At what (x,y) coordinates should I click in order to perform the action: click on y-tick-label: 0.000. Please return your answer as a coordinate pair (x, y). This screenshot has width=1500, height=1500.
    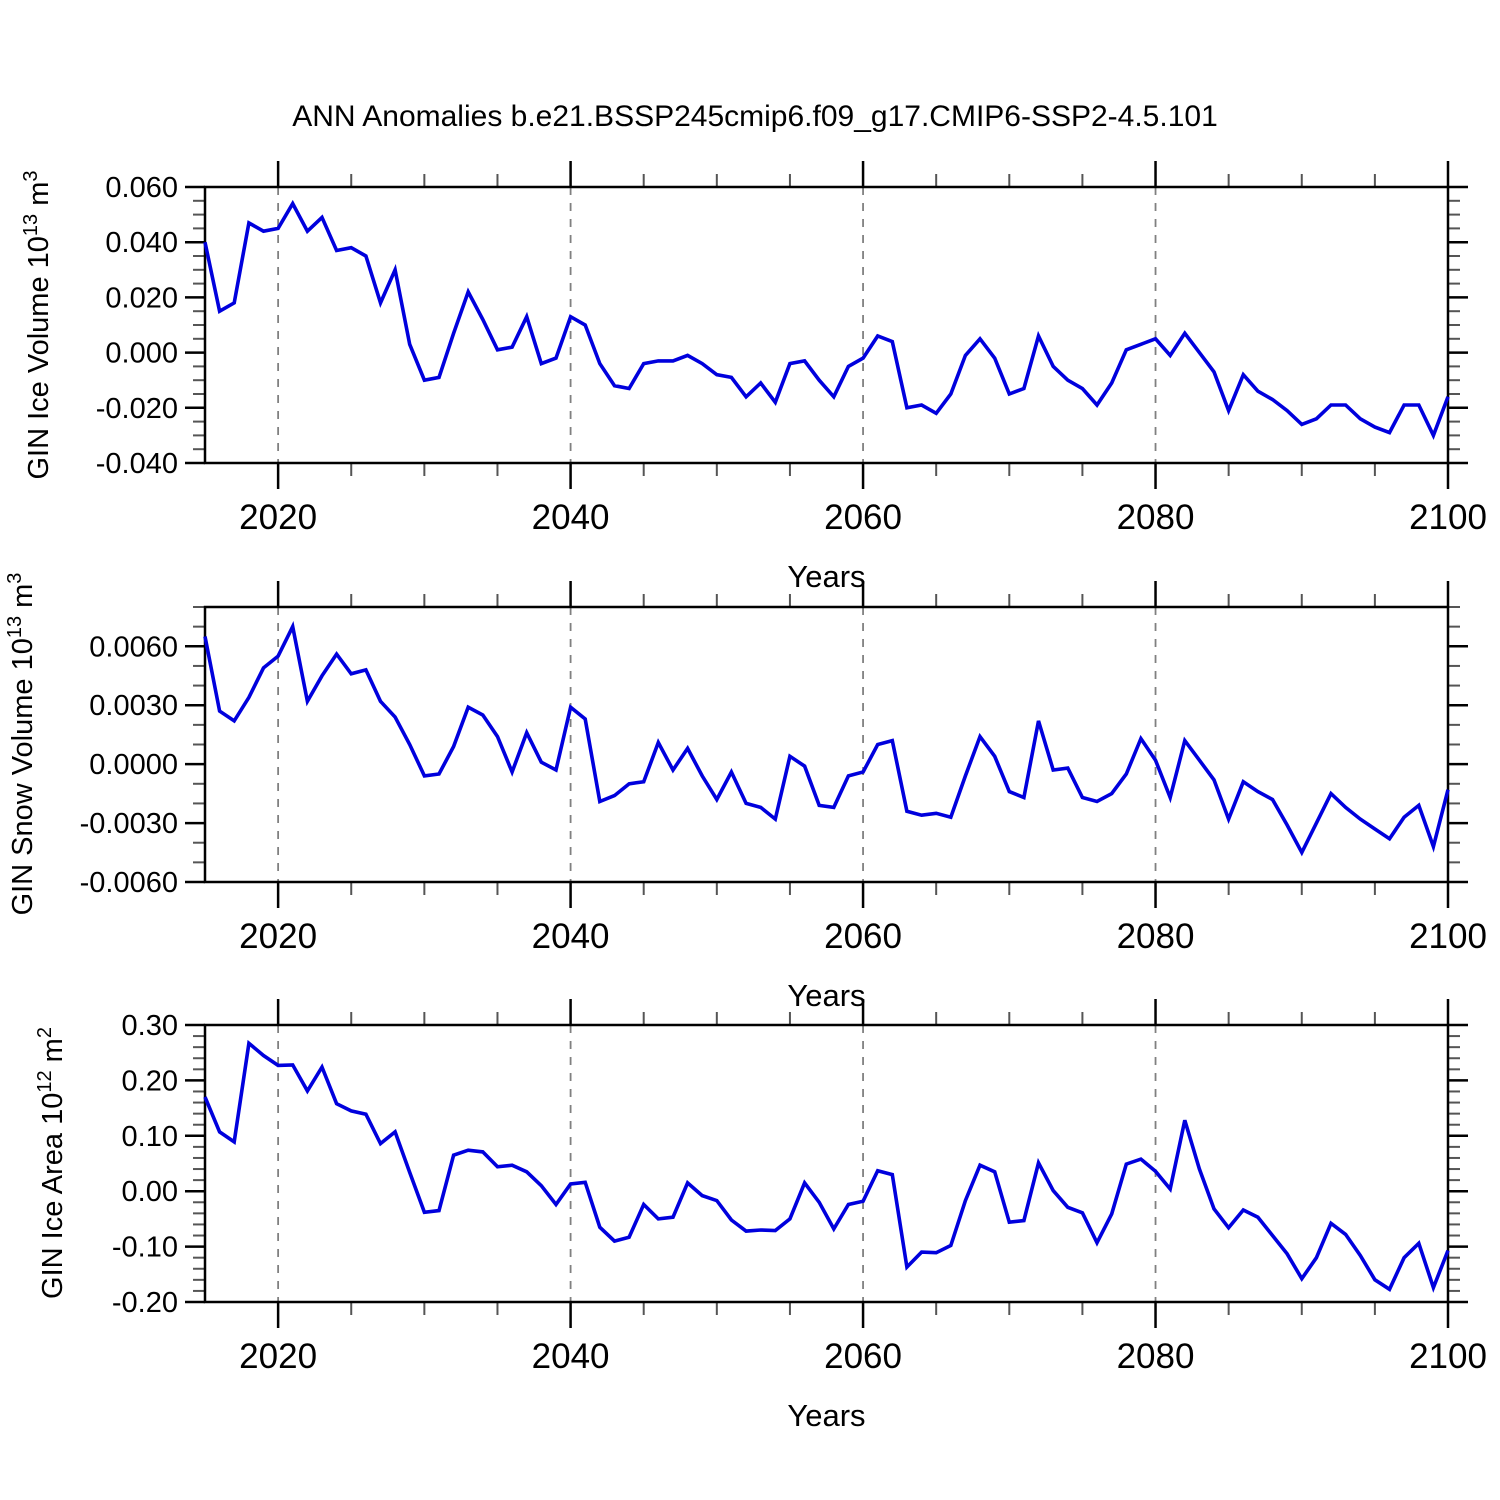
    Looking at the image, I should click on (141, 354).